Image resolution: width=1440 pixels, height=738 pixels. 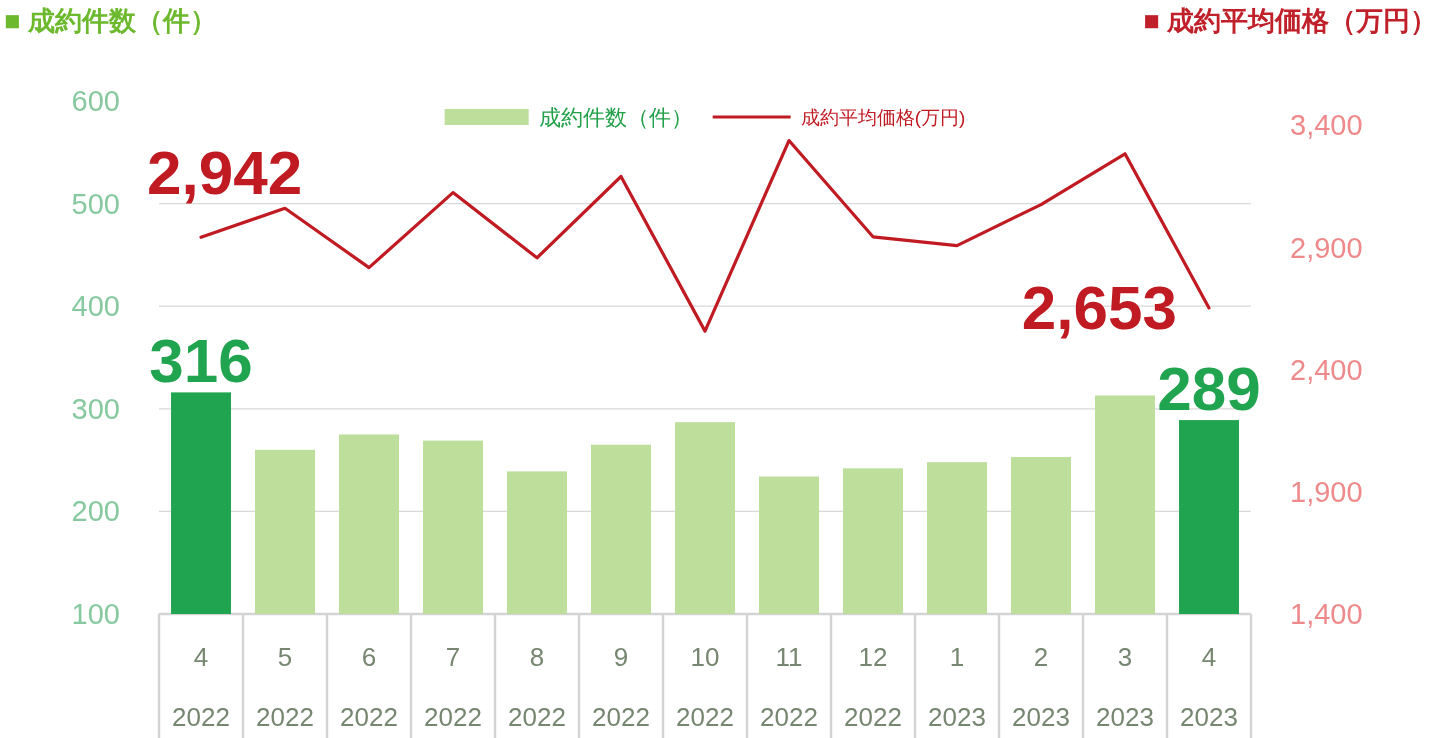 I want to click on x-tick-label: 8 2022, so click(x=537, y=687).